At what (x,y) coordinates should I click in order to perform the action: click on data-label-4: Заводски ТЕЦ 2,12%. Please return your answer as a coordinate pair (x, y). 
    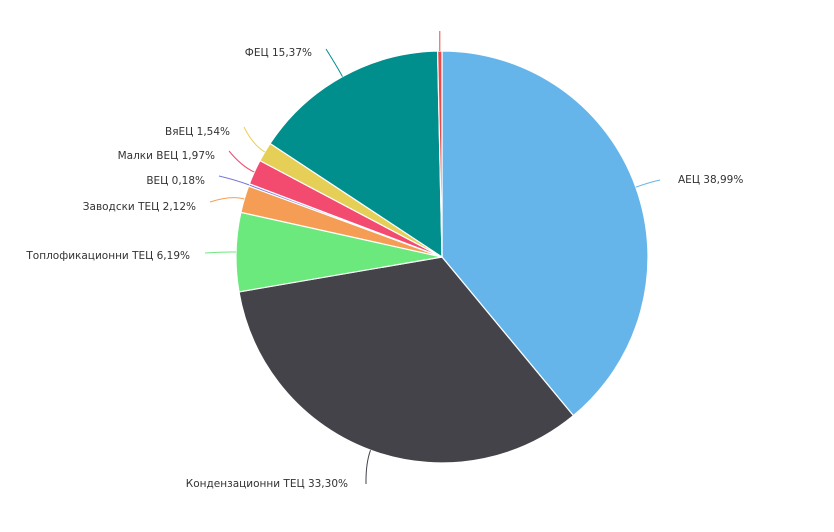
    Looking at the image, I should click on (139, 207).